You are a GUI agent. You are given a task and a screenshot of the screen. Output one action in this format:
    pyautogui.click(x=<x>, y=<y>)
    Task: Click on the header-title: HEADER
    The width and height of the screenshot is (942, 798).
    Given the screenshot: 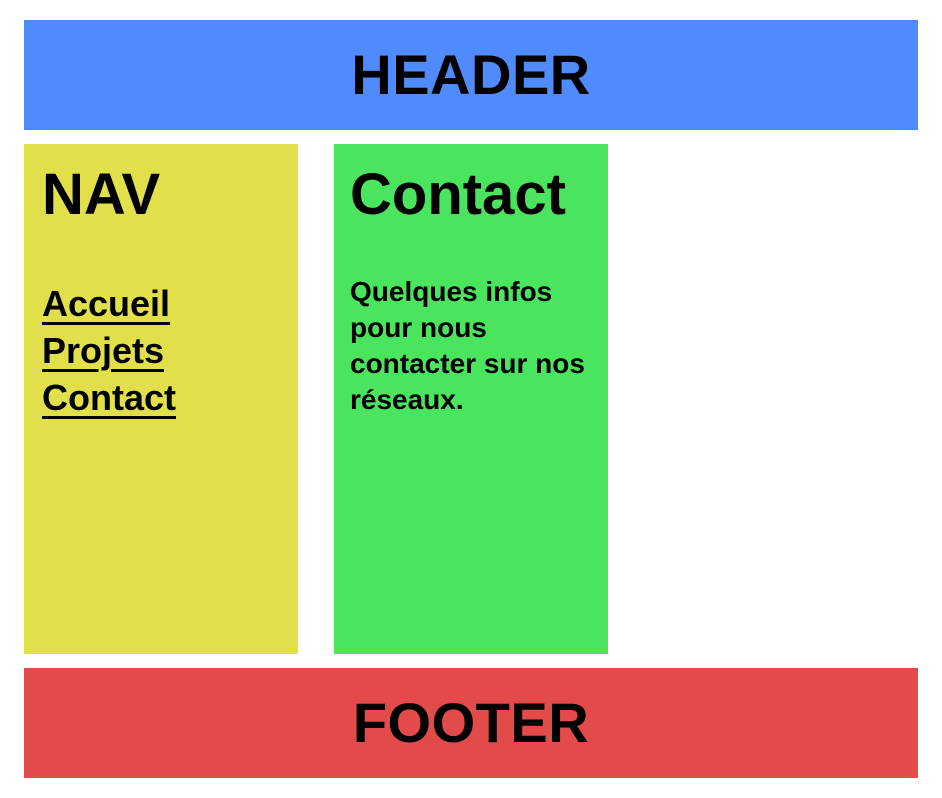 What is the action you would take?
    pyautogui.click(x=471, y=74)
    